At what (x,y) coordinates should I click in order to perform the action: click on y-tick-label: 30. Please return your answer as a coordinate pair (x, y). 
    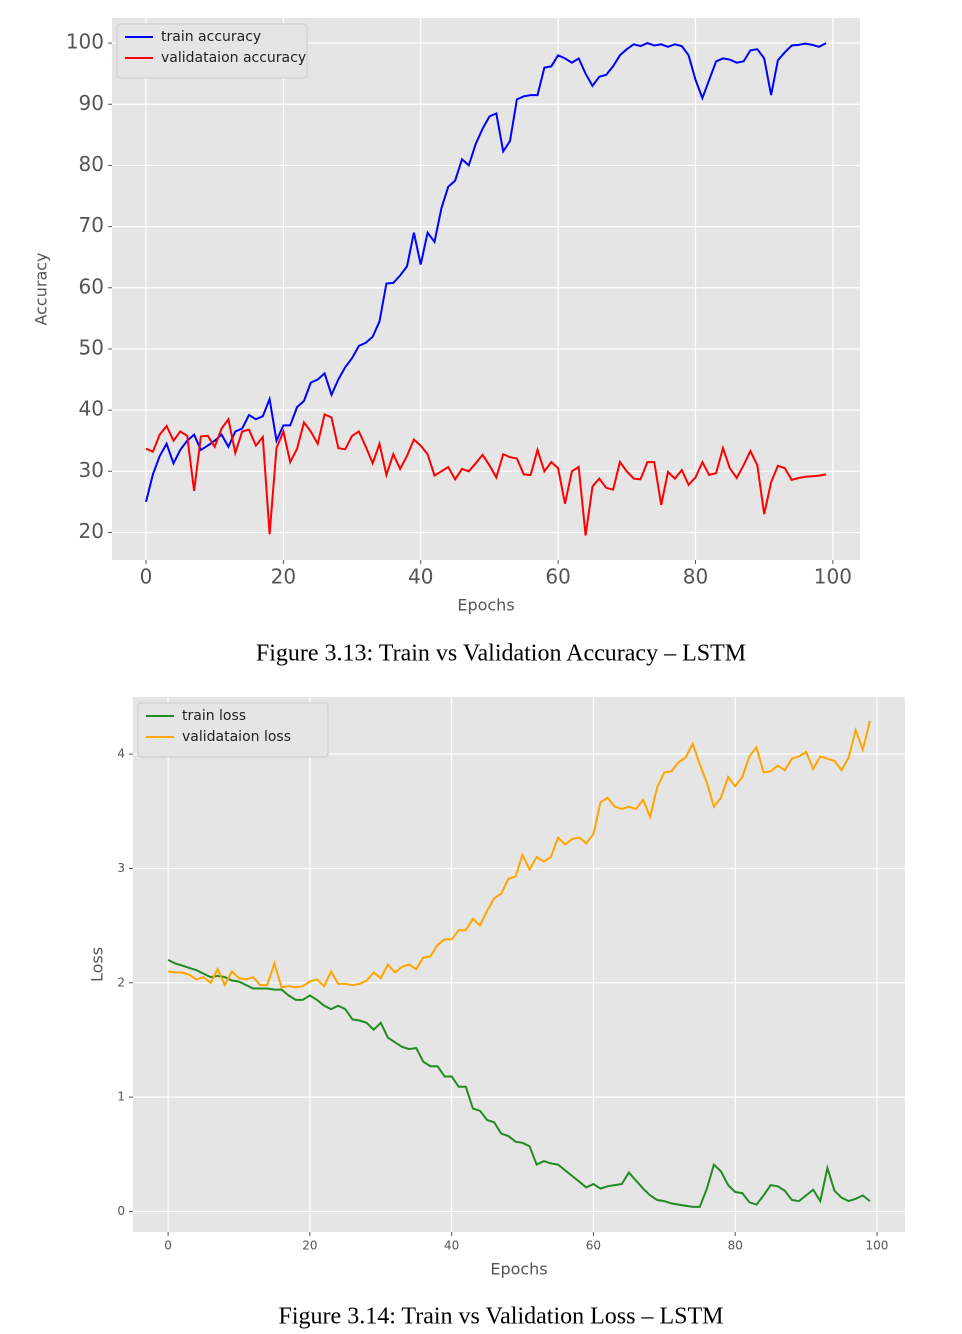
    Looking at the image, I should click on (91, 470).